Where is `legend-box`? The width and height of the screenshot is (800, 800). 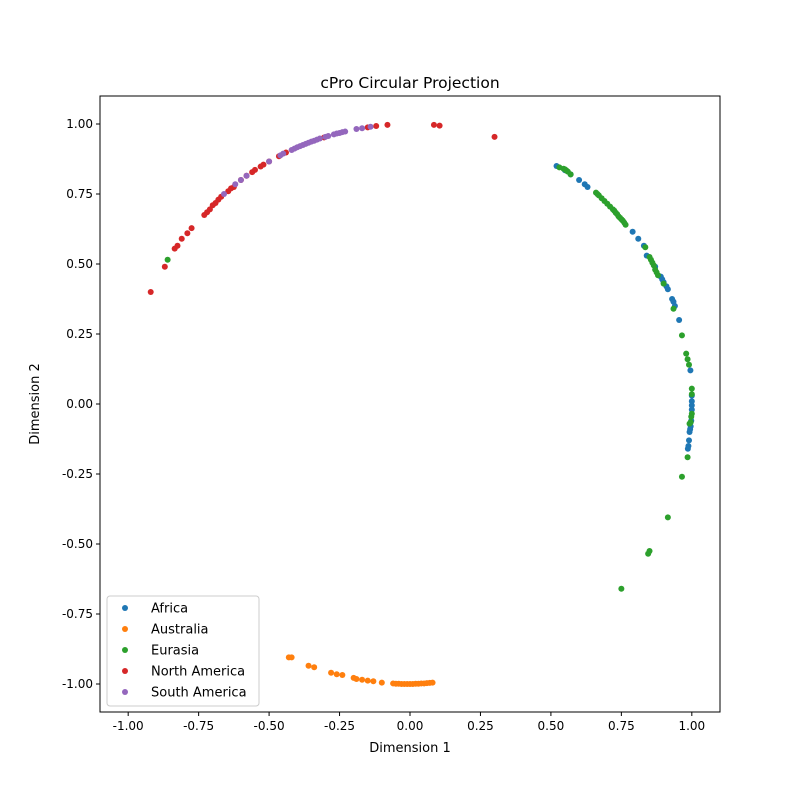 legend-box is located at coordinates (183, 651).